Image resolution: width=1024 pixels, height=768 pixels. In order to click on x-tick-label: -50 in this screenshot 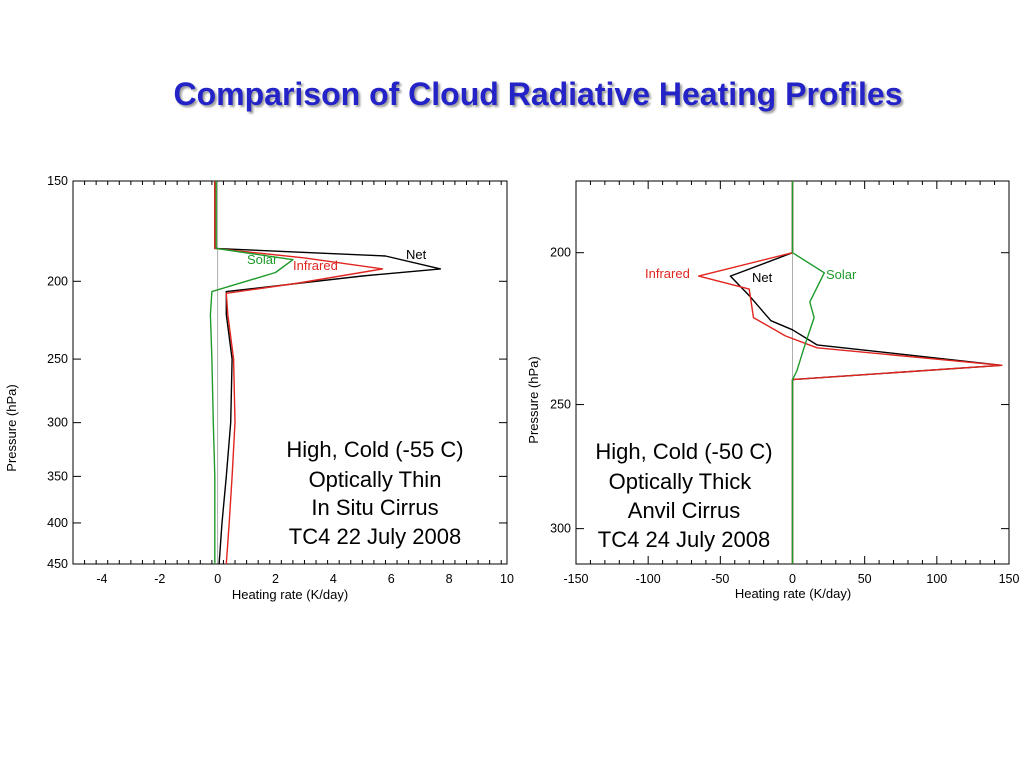, I will do `click(720, 579)`.